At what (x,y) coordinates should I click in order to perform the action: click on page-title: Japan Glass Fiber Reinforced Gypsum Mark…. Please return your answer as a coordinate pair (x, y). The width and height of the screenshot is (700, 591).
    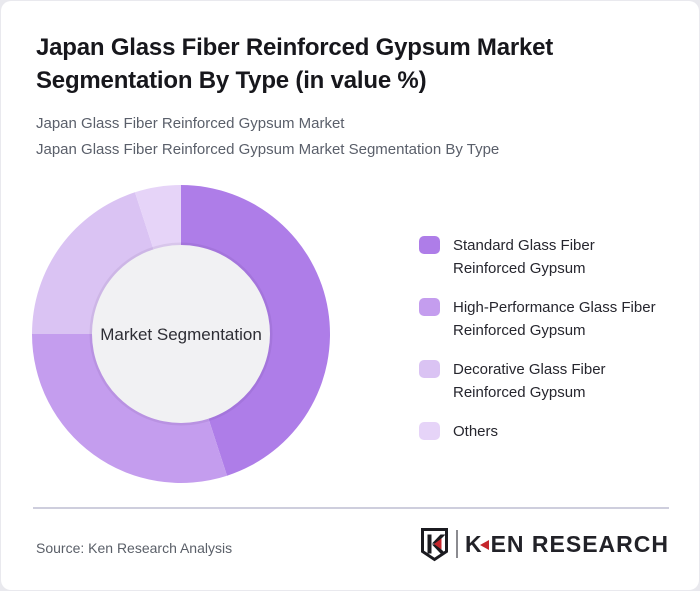
    Looking at the image, I should click on (295, 64).